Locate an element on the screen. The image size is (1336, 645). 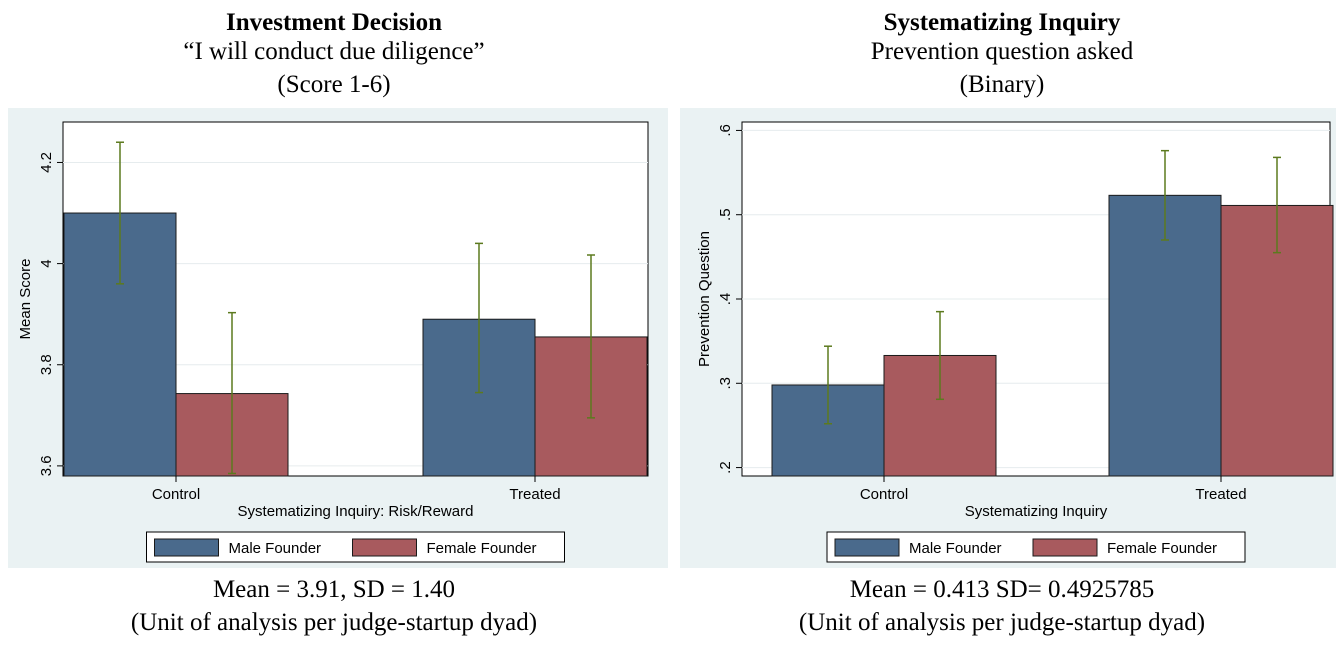
x-axis-label: Systematizing Inquiry is located at coordinates (1036, 511).